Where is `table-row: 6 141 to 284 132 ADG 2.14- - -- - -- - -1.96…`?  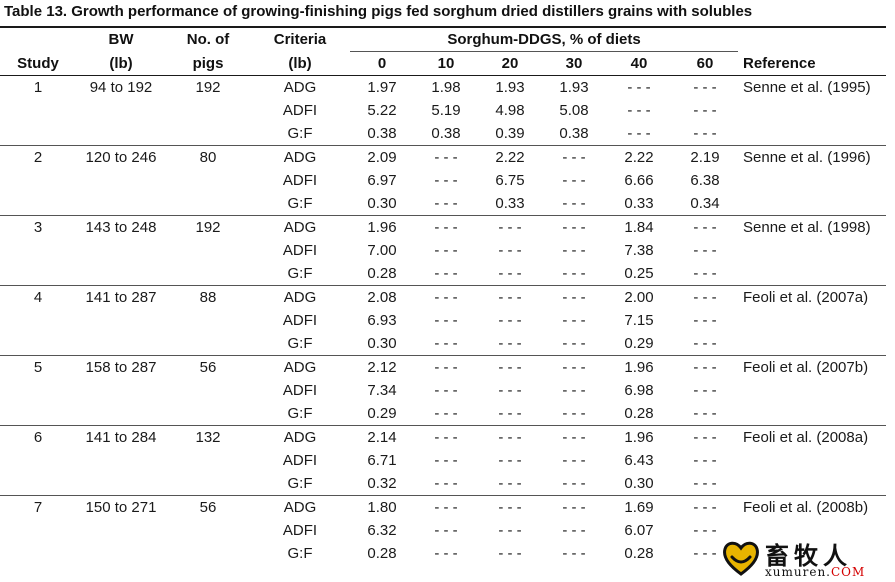
table-row: 6 141 to 284 132 ADG 2.14- - -- - -- - -1.96… is located at coordinates (443, 437).